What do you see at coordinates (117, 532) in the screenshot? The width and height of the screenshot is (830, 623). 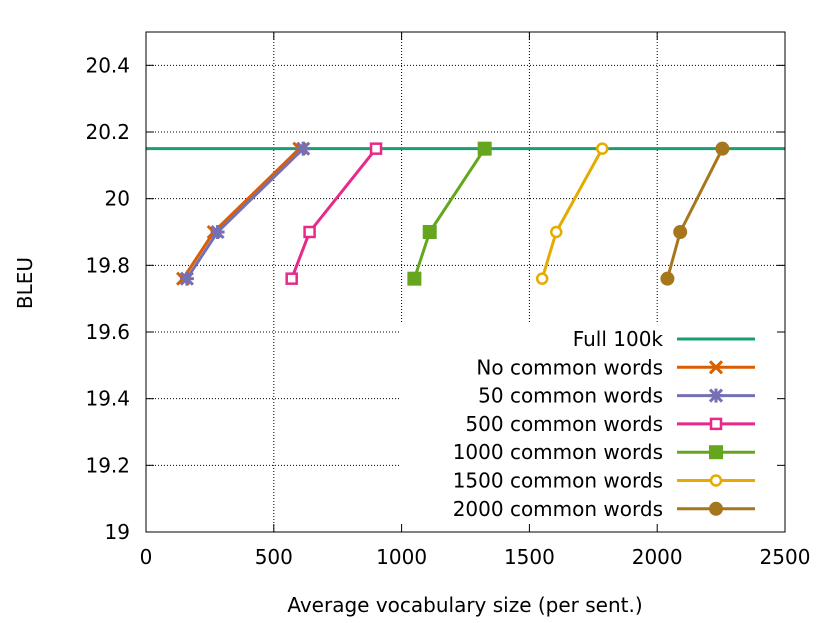 I see `y-tick-label: 19` at bounding box center [117, 532].